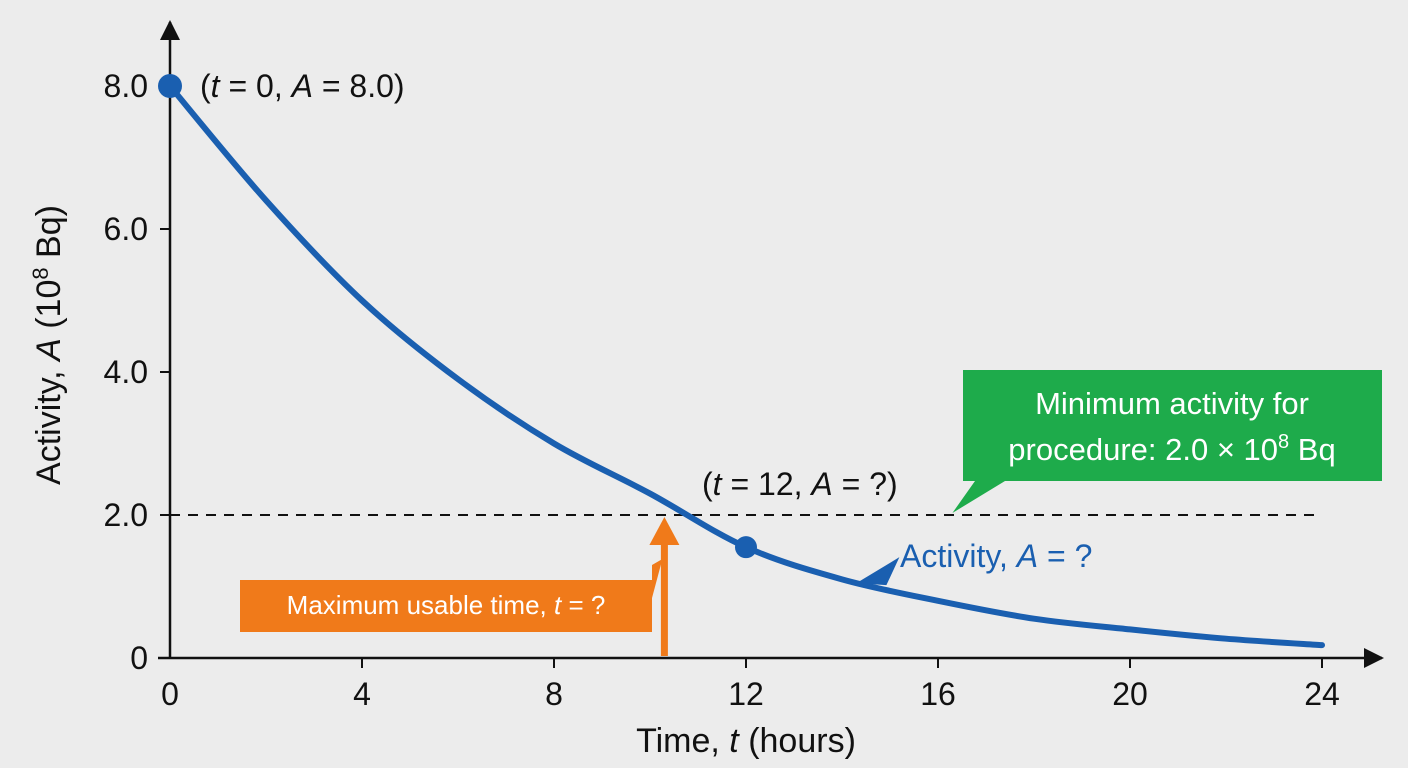 This screenshot has height=768, width=1408. I want to click on y-tick-label: 0, so click(139, 658).